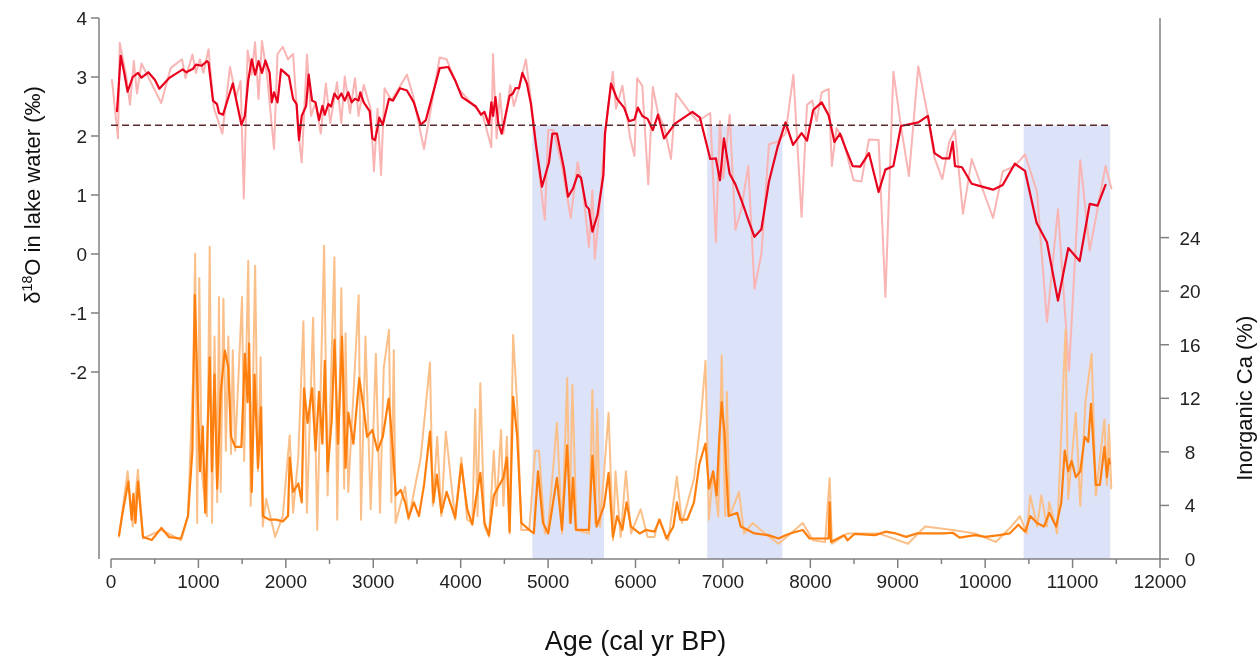  What do you see at coordinates (81, 136) in the screenshot?
I see `y-tick-label: 2` at bounding box center [81, 136].